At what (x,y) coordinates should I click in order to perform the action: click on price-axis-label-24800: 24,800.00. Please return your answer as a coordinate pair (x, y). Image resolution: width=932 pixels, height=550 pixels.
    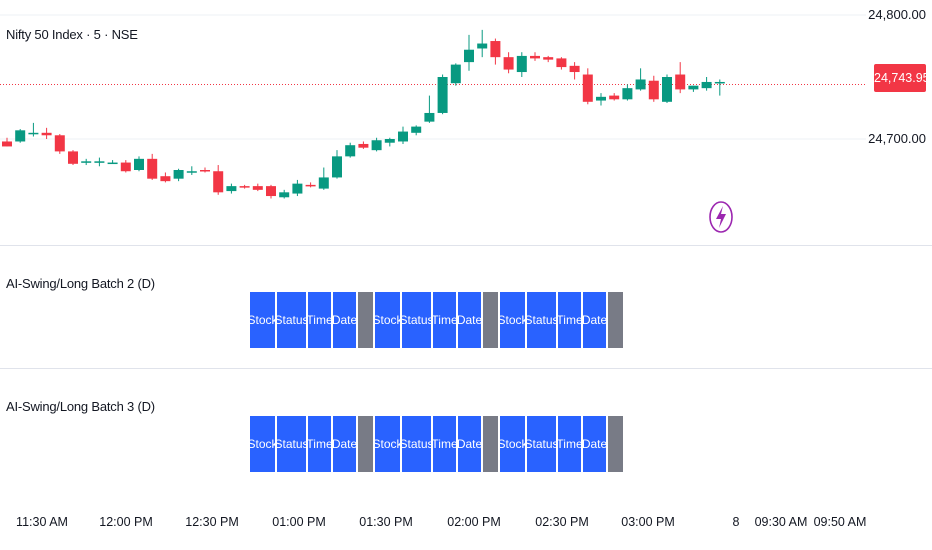
    Looking at the image, I should click on (897, 14).